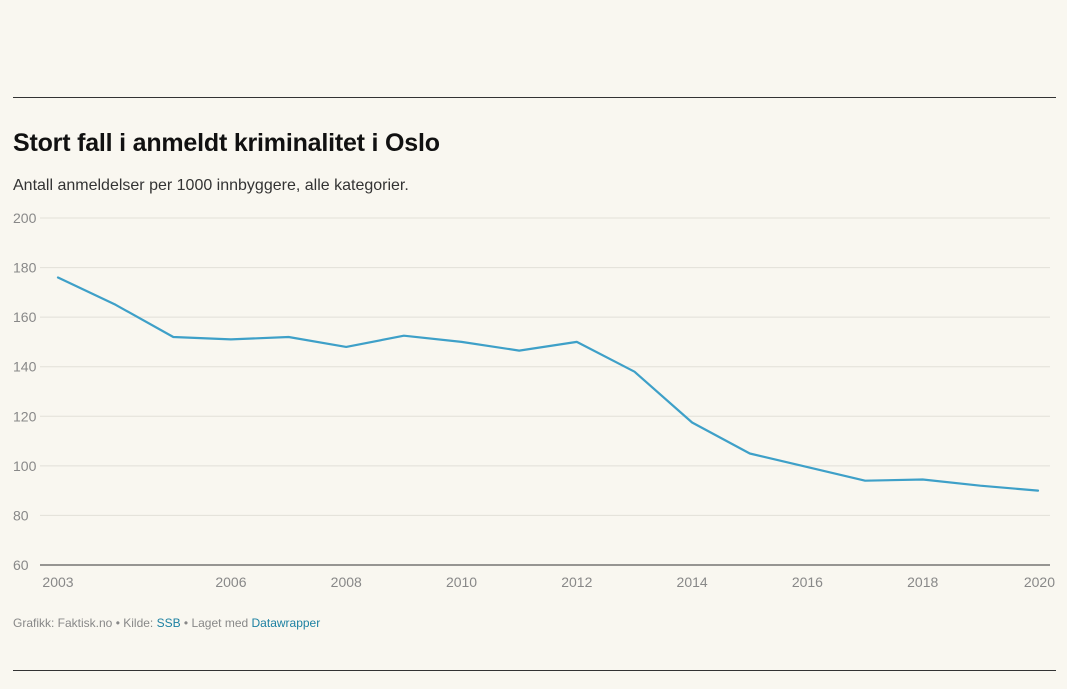 The height and width of the screenshot is (689, 1067). What do you see at coordinates (25, 367) in the screenshot?
I see `y-tick-label: 140` at bounding box center [25, 367].